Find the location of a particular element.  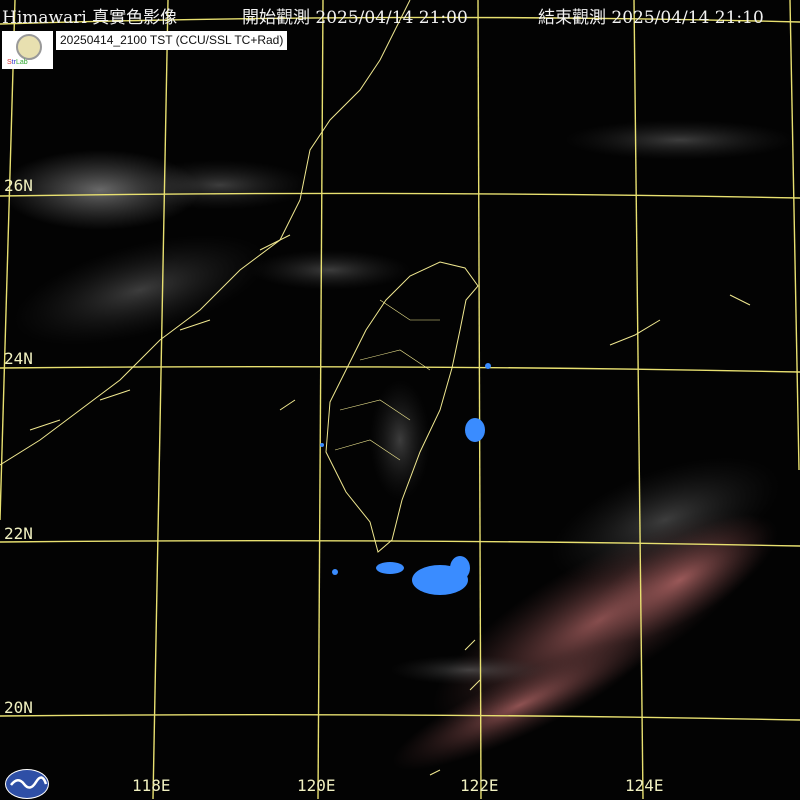

start-time: 開始觀測 2025/04/14 21:00 is located at coordinates (355, 15).